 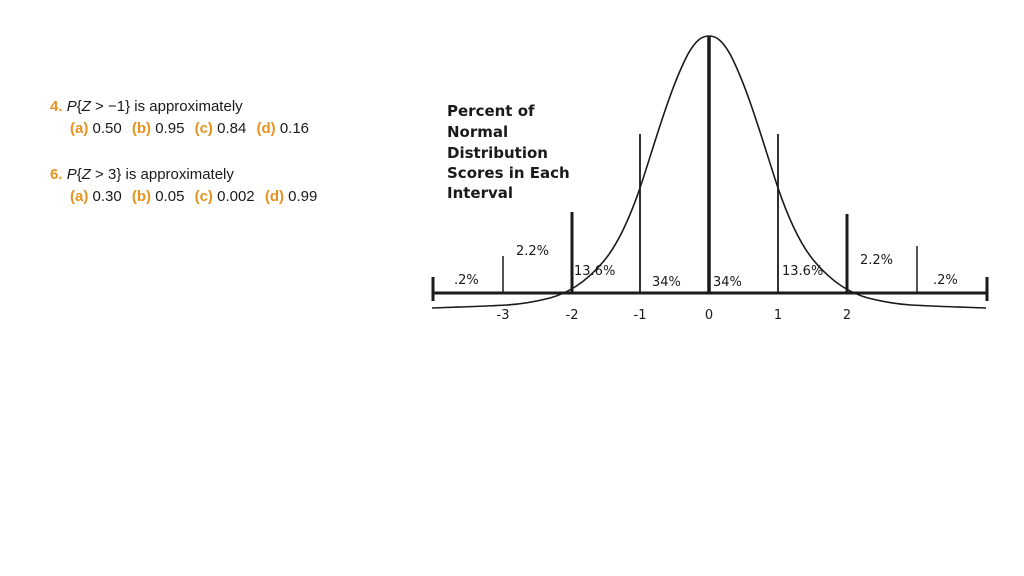 I want to click on tick-label: 2, so click(x=847, y=315).